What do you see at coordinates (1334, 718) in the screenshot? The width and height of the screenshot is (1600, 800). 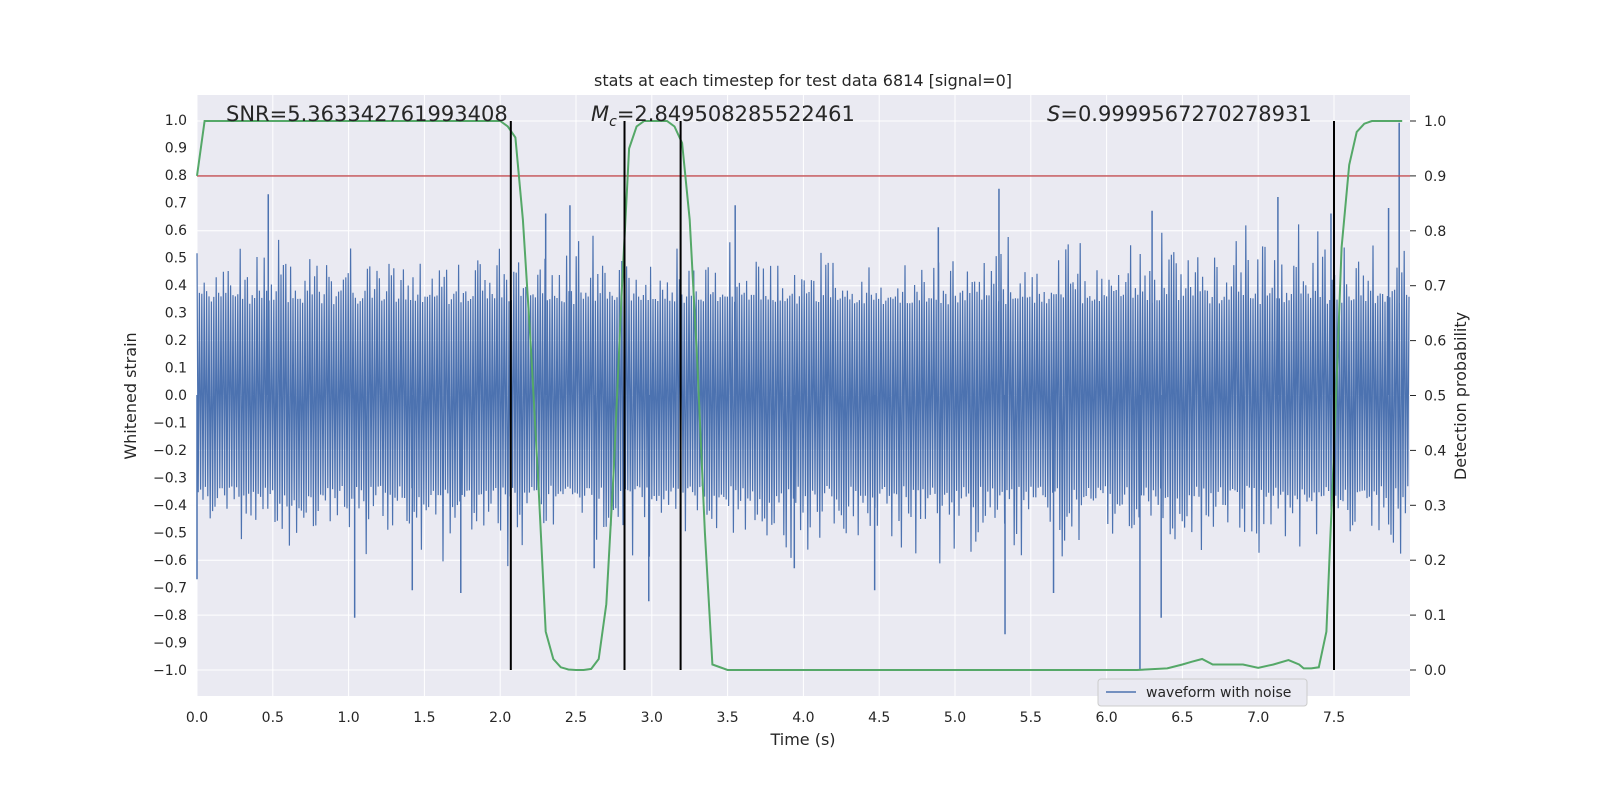 I see `x-tick-label: 7.5` at bounding box center [1334, 718].